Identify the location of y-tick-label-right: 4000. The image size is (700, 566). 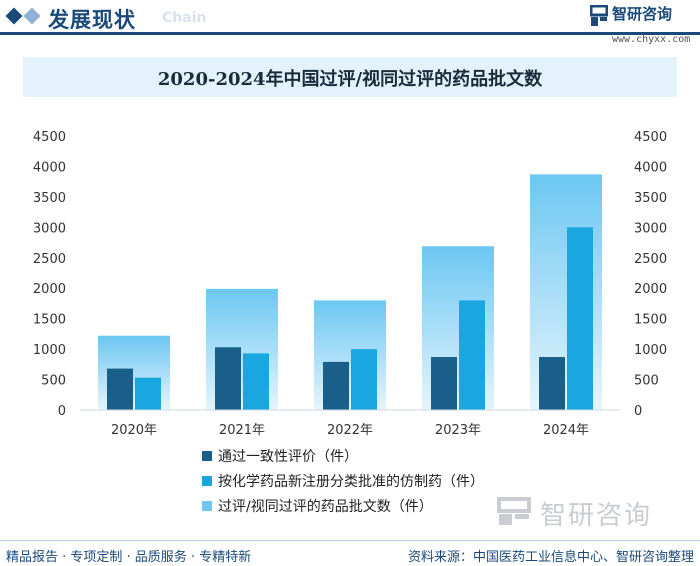
(650, 167).